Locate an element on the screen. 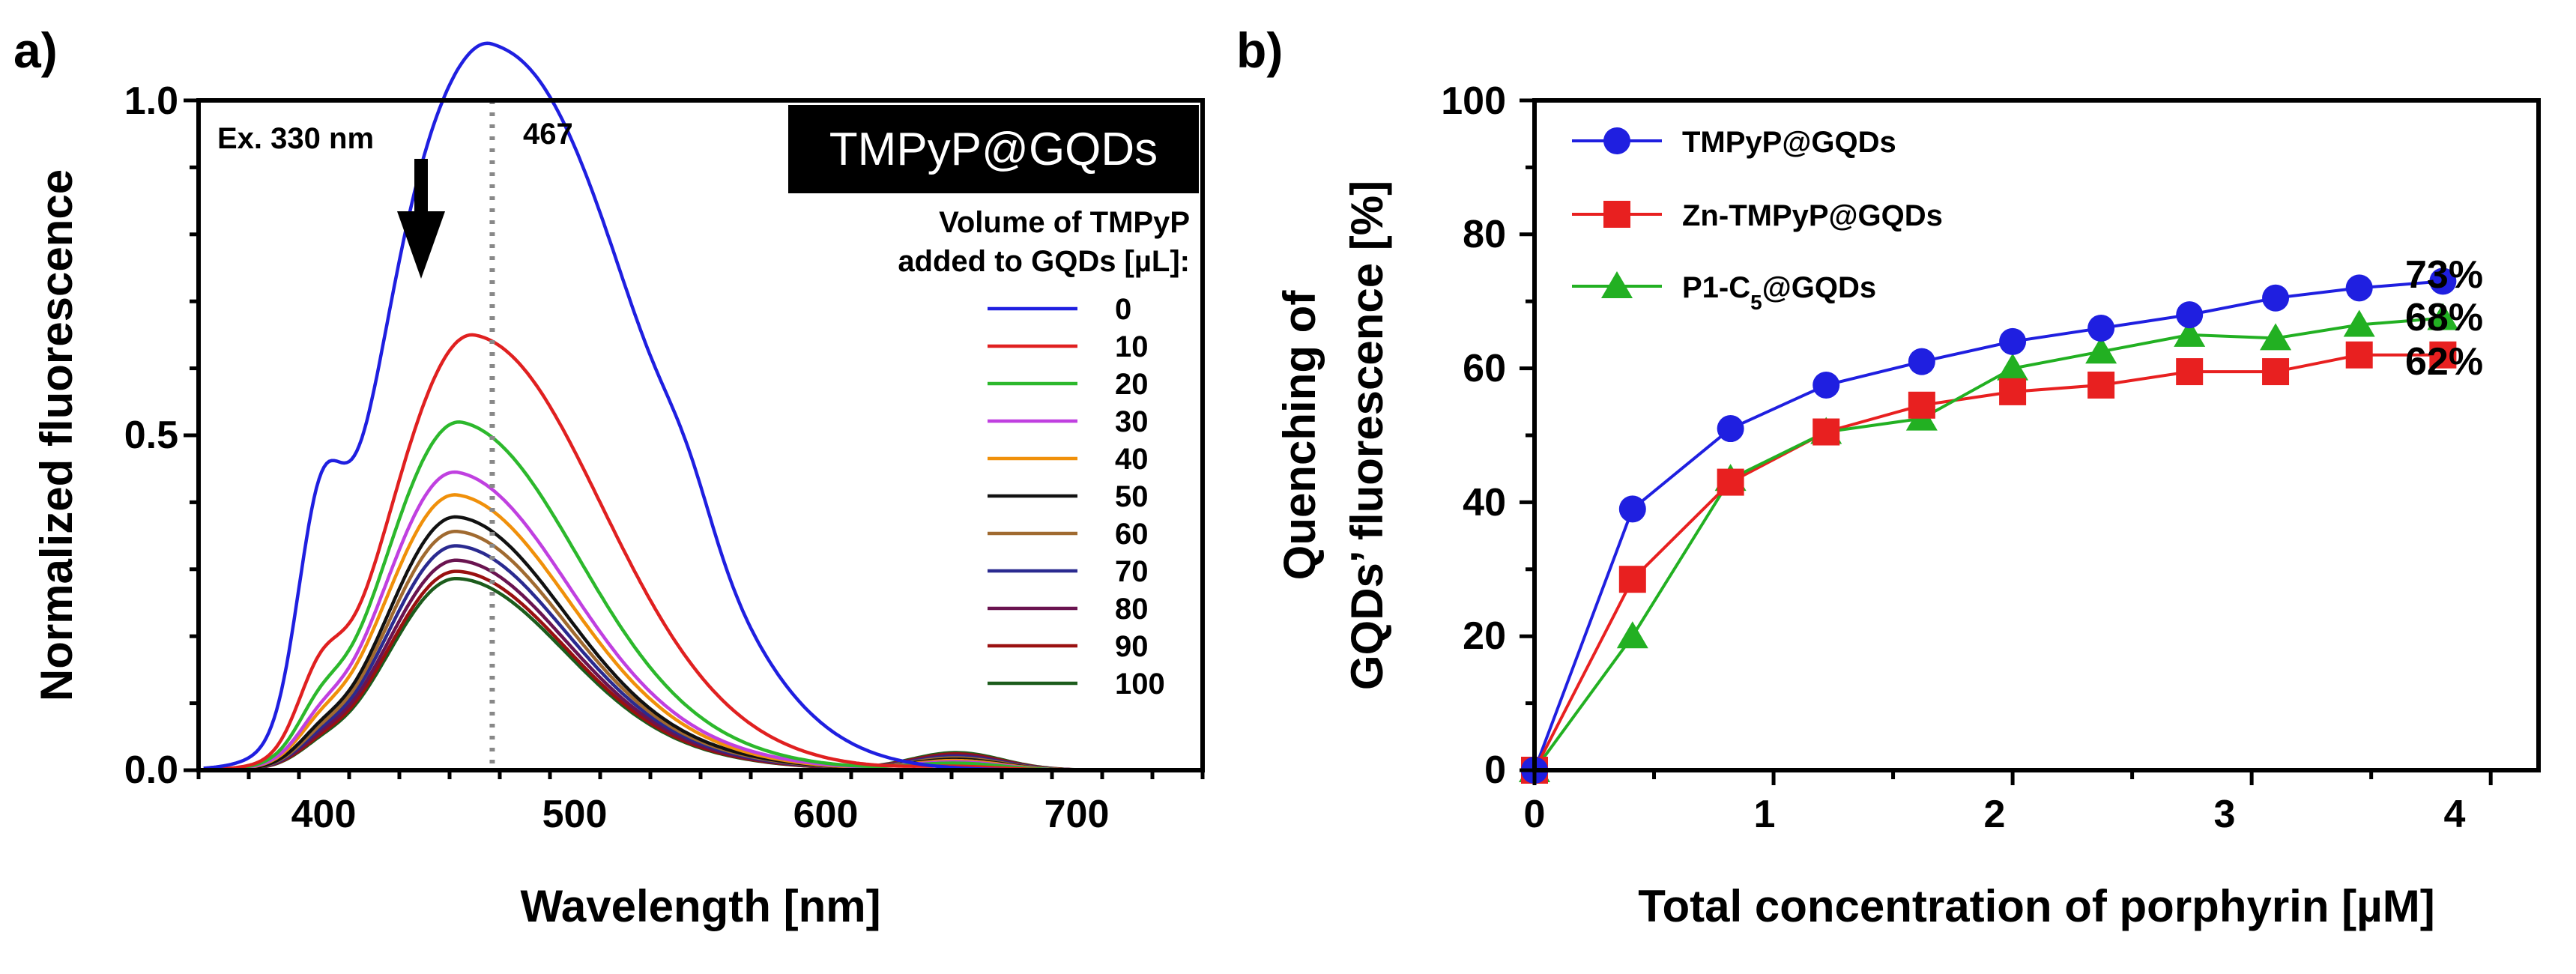 The width and height of the screenshot is (2576, 974). panel-a-xtick: 700 is located at coordinates (1077, 814).